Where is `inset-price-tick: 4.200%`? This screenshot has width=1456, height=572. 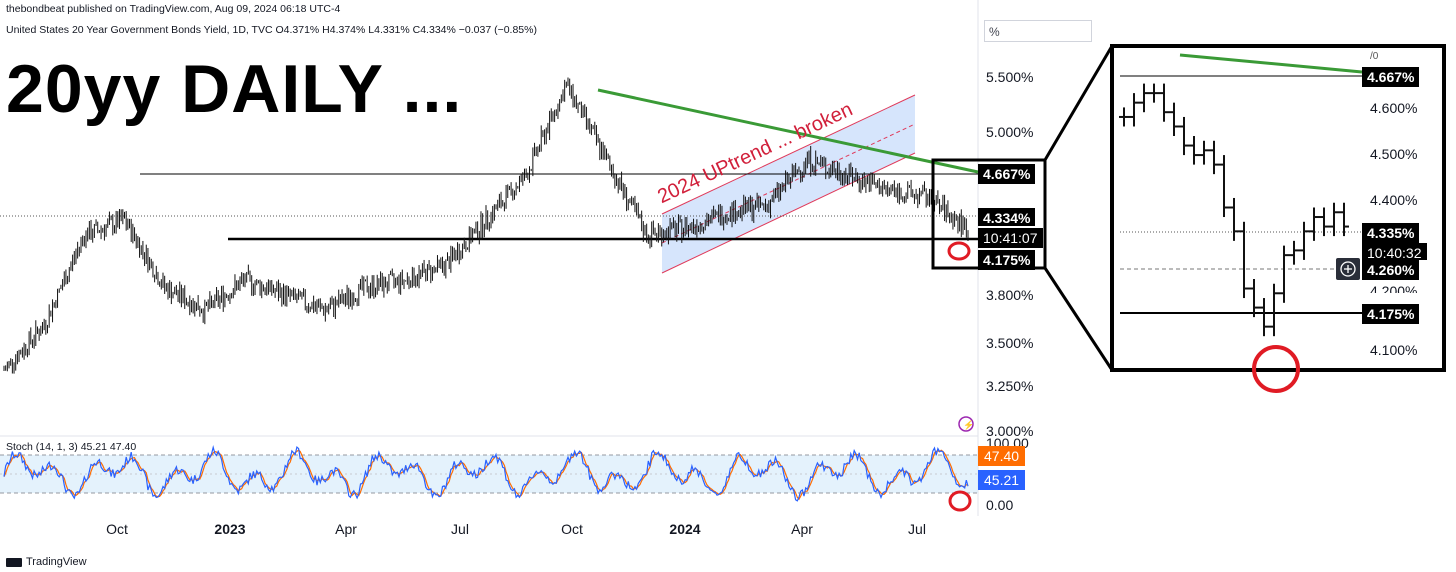 inset-price-tick: 4.200% is located at coordinates (1394, 288).